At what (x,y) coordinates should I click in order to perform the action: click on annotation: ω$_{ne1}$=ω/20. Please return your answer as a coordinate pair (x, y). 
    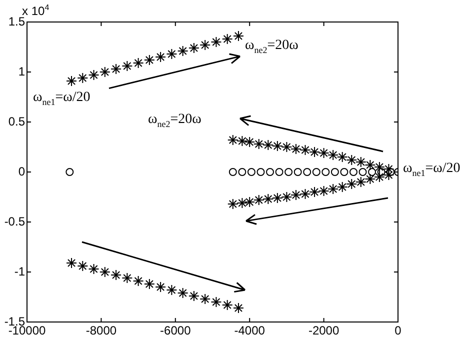
    Looking at the image, I should click on (61, 98).